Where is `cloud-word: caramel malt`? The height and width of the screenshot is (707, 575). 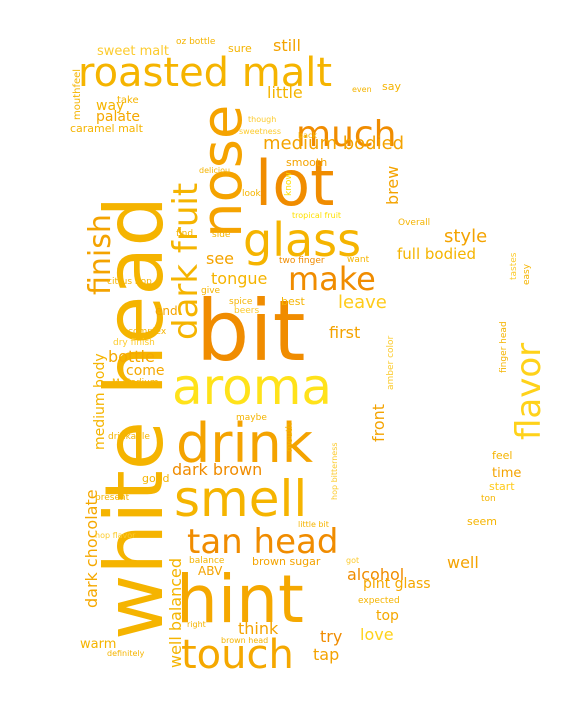
cloud-word: caramel malt is located at coordinates (107, 128).